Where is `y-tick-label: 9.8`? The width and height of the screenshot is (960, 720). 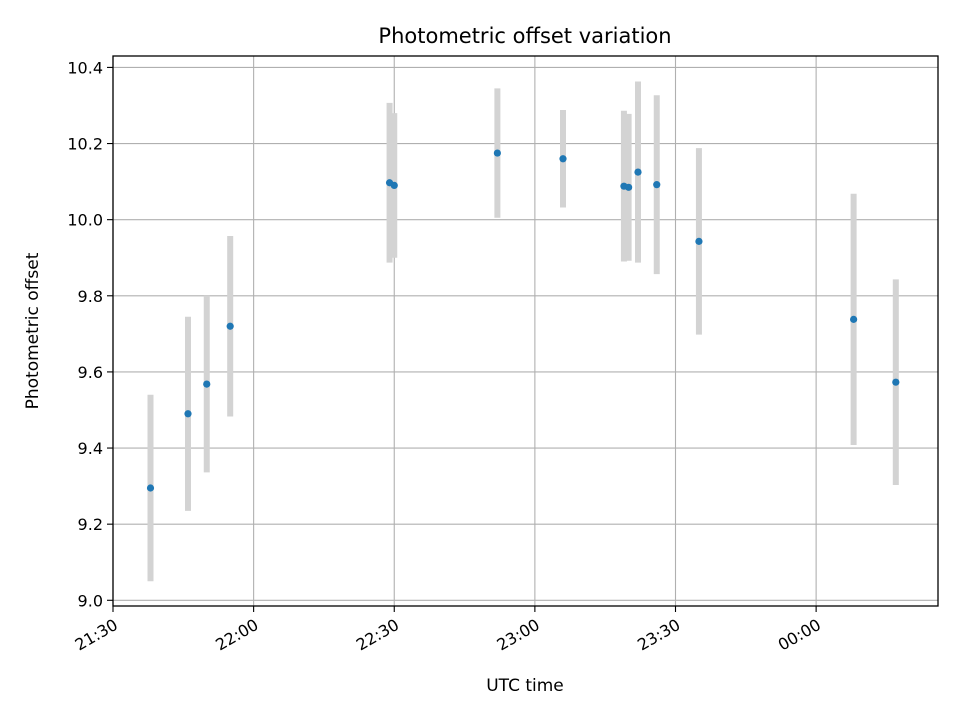
y-tick-label: 9.8 is located at coordinates (90, 296).